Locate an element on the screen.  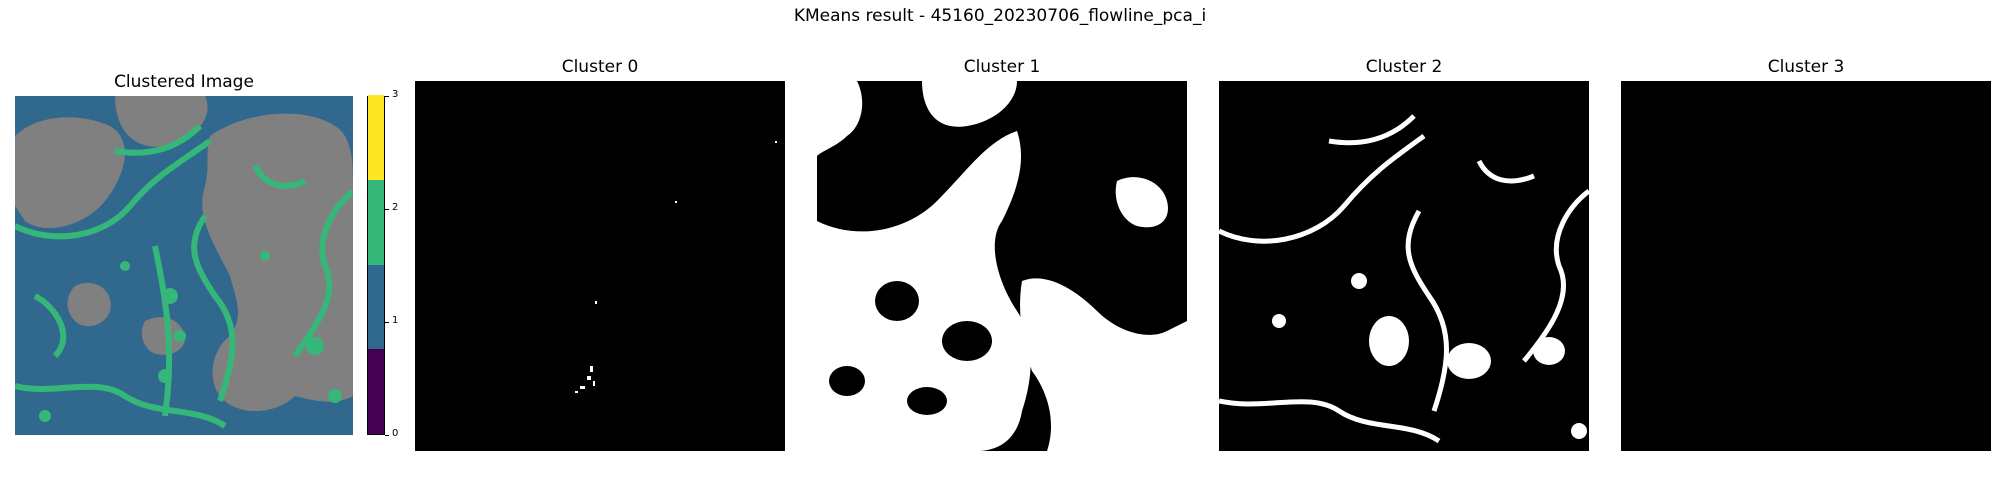
cluster-2-mask is located at coordinates (1404, 266).